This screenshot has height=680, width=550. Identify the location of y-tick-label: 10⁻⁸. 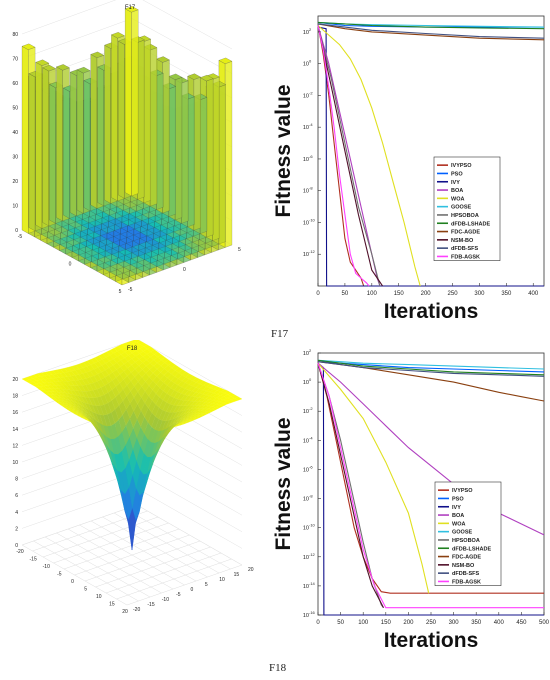
(308, 190).